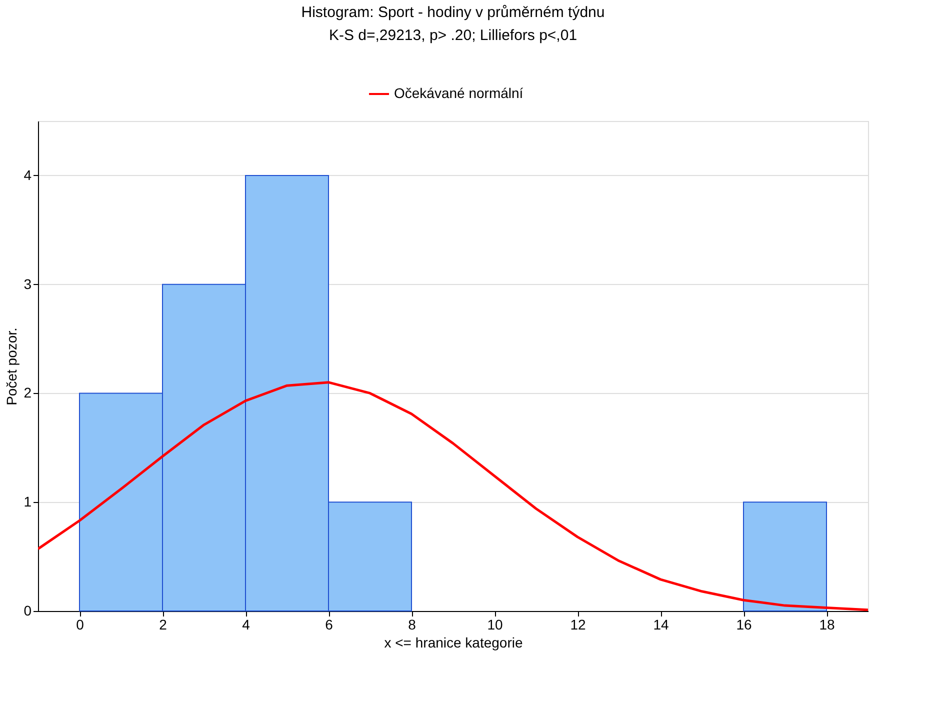 This screenshot has height=708, width=939. I want to click on y-tick-label: 0, so click(28, 610).